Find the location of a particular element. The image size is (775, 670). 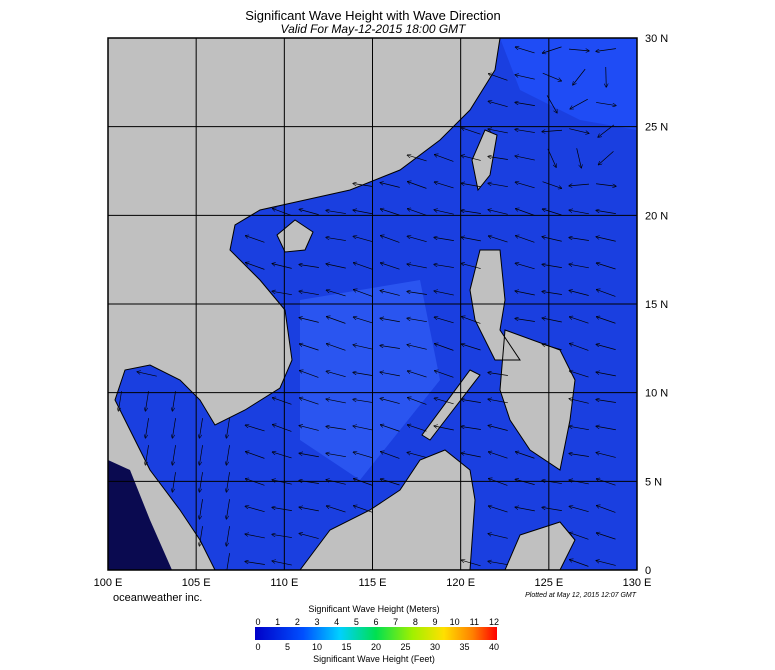

plot-note: Plotted at May 12, 2015 12:07 GMT is located at coordinates (581, 595).